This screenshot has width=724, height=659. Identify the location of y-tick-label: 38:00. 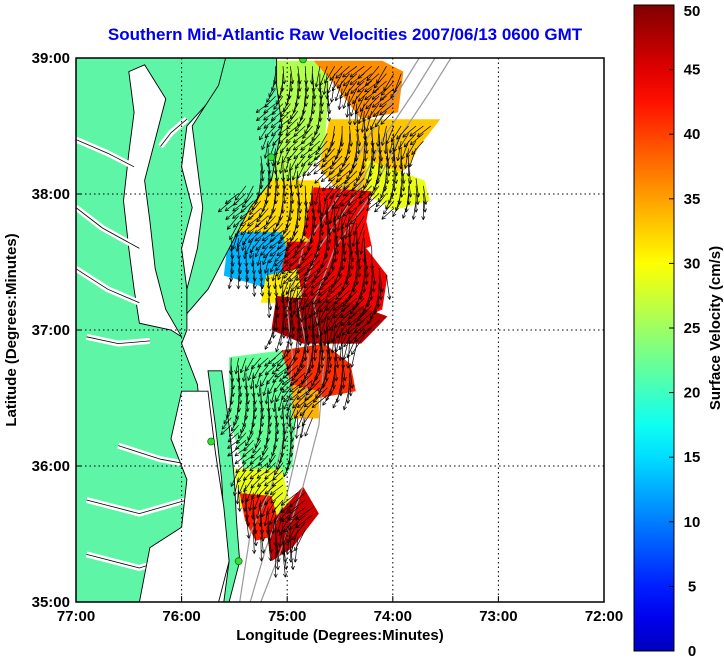
(51, 194).